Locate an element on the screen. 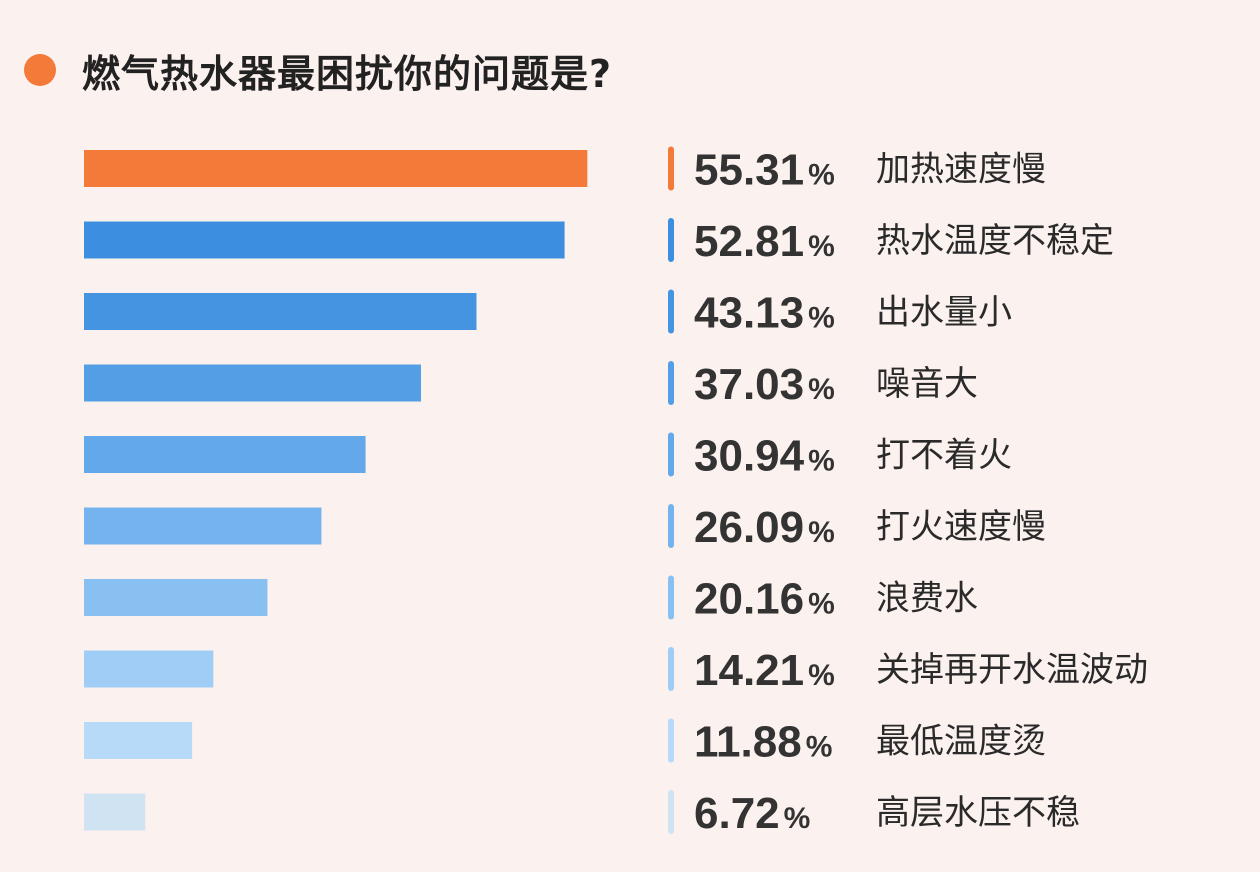  data-label-3: 43.13% is located at coordinates (764, 313).